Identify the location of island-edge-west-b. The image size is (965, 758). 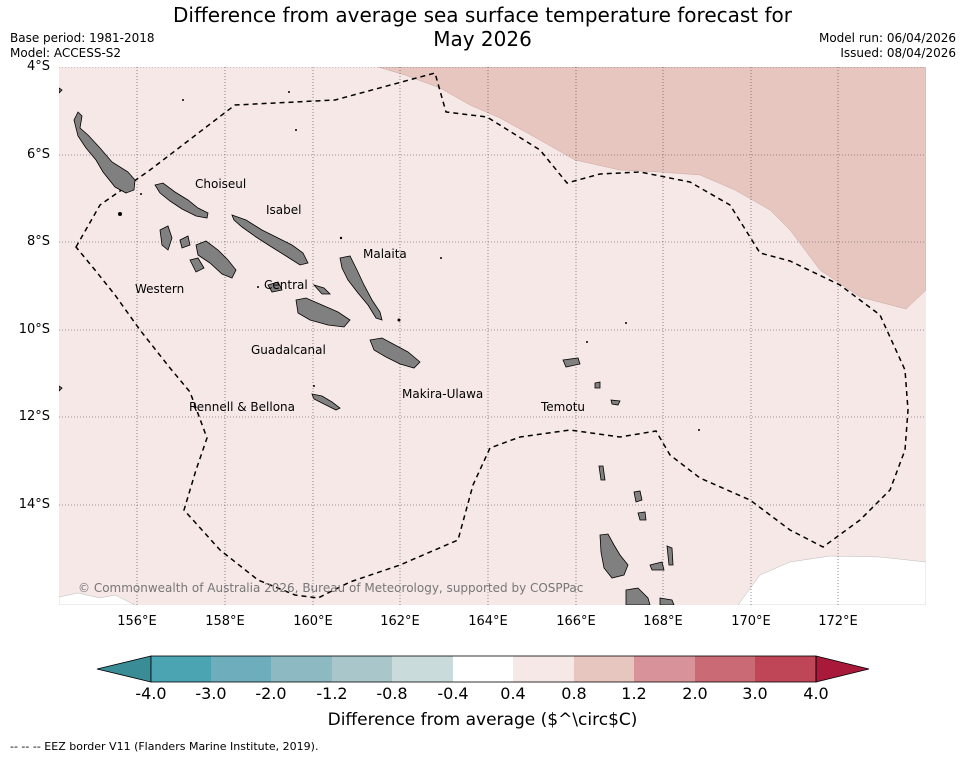
(61, 388).